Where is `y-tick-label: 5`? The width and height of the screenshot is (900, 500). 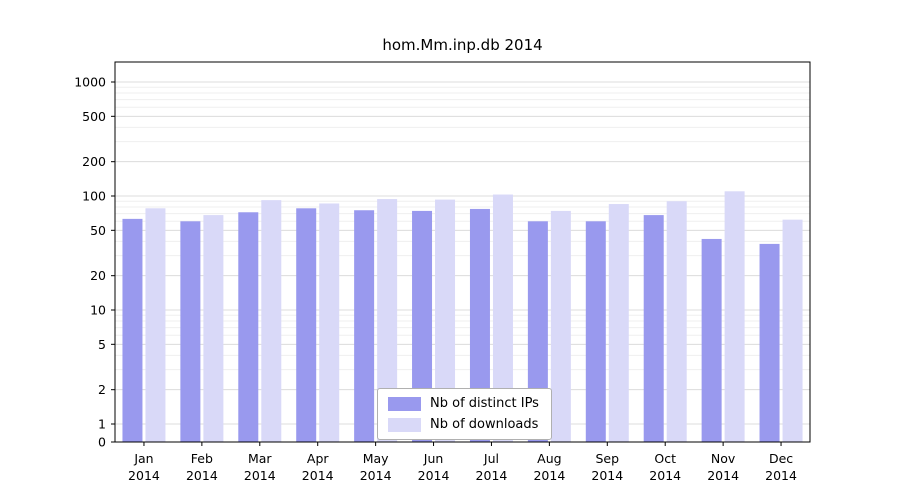
y-tick-label: 5 is located at coordinates (102, 344).